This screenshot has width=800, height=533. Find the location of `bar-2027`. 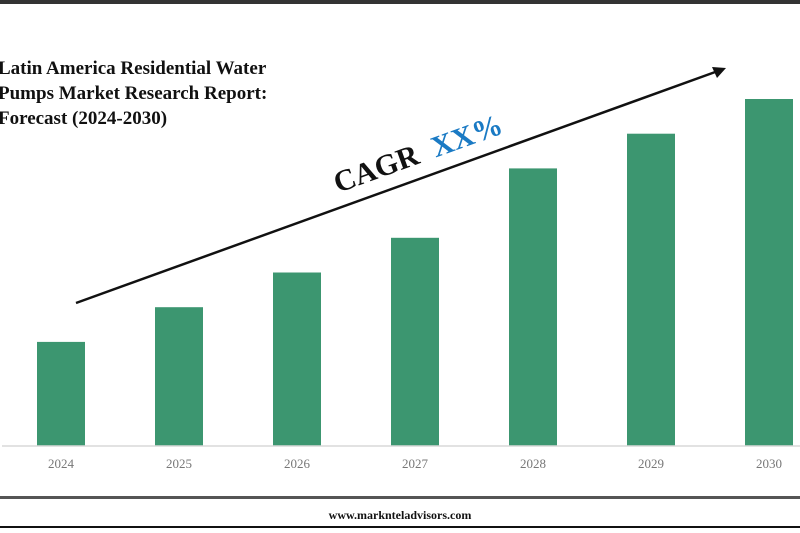

bar-2027 is located at coordinates (415, 341).